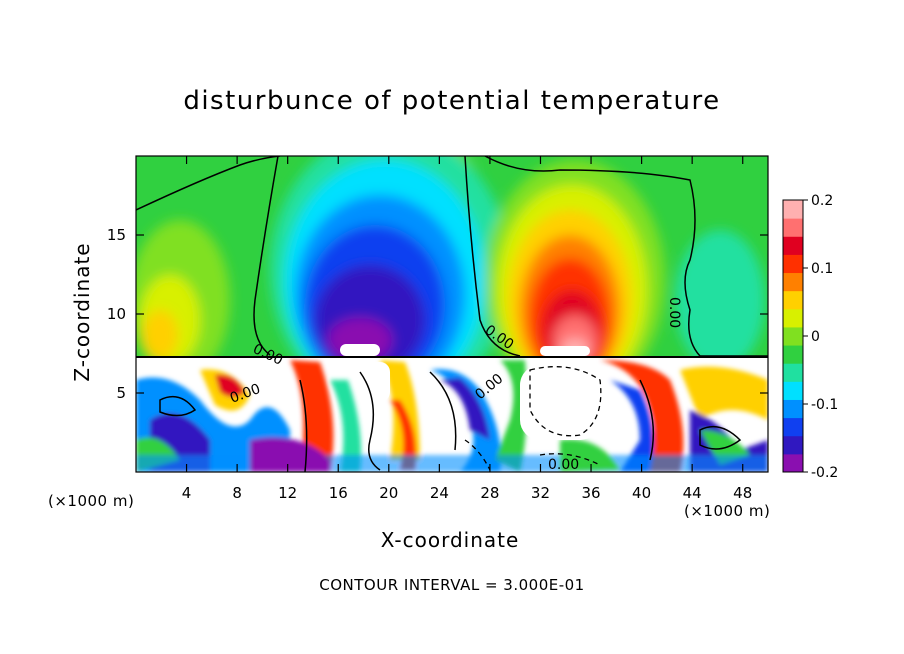  I want to click on x-tick-label: 32, so click(540, 493).